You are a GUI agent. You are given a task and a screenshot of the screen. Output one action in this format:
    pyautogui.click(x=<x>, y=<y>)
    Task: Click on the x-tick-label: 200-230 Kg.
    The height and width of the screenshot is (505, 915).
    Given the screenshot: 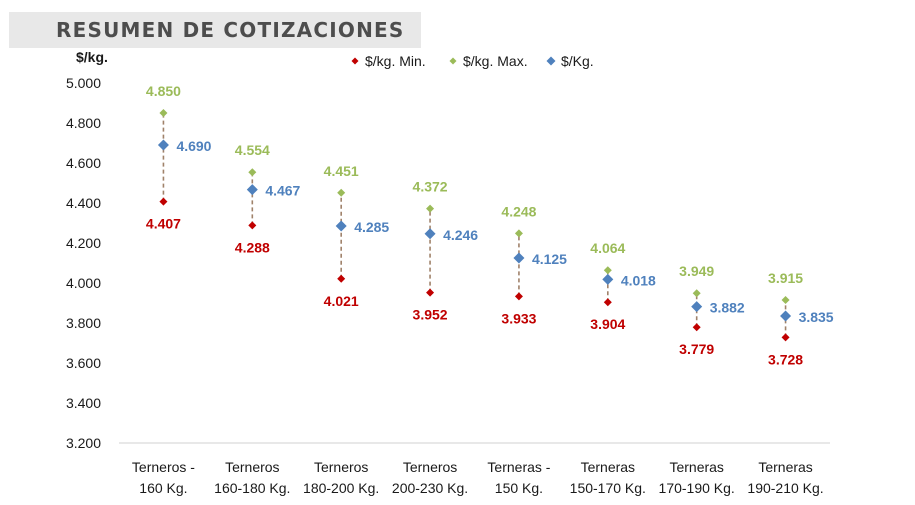 What is the action you would take?
    pyautogui.click(x=430, y=488)
    